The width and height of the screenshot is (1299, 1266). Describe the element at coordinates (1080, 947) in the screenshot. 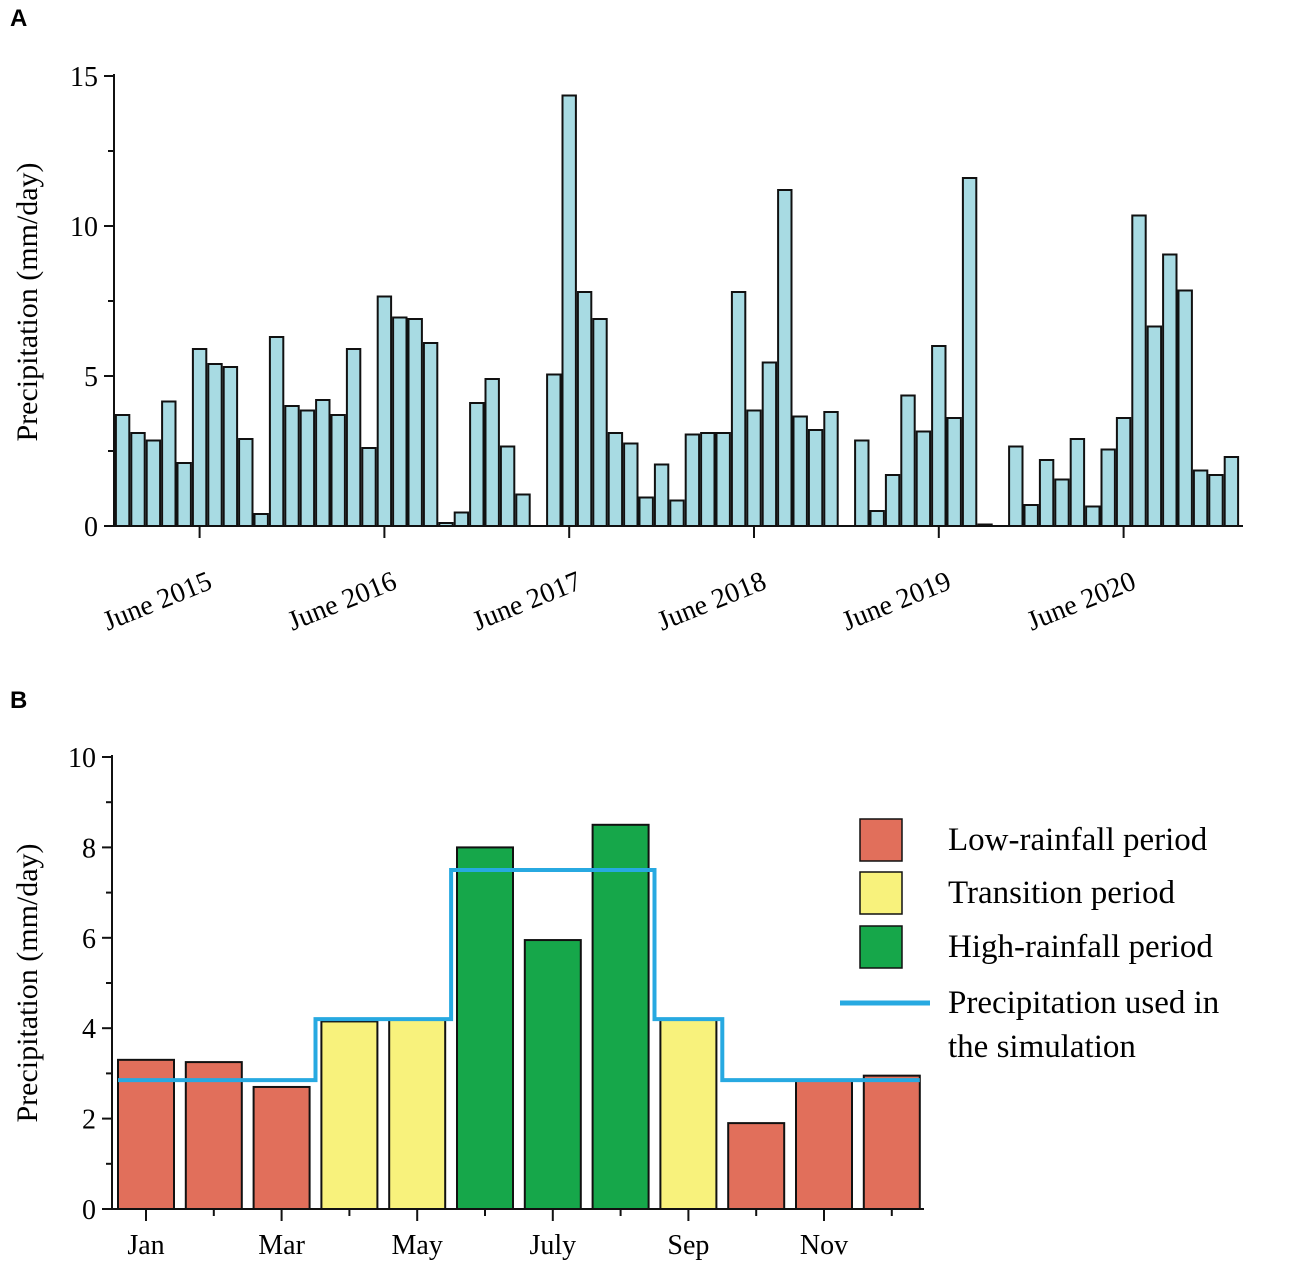

I see `legend-label-high-rainfall: High-rainfall period` at that location.